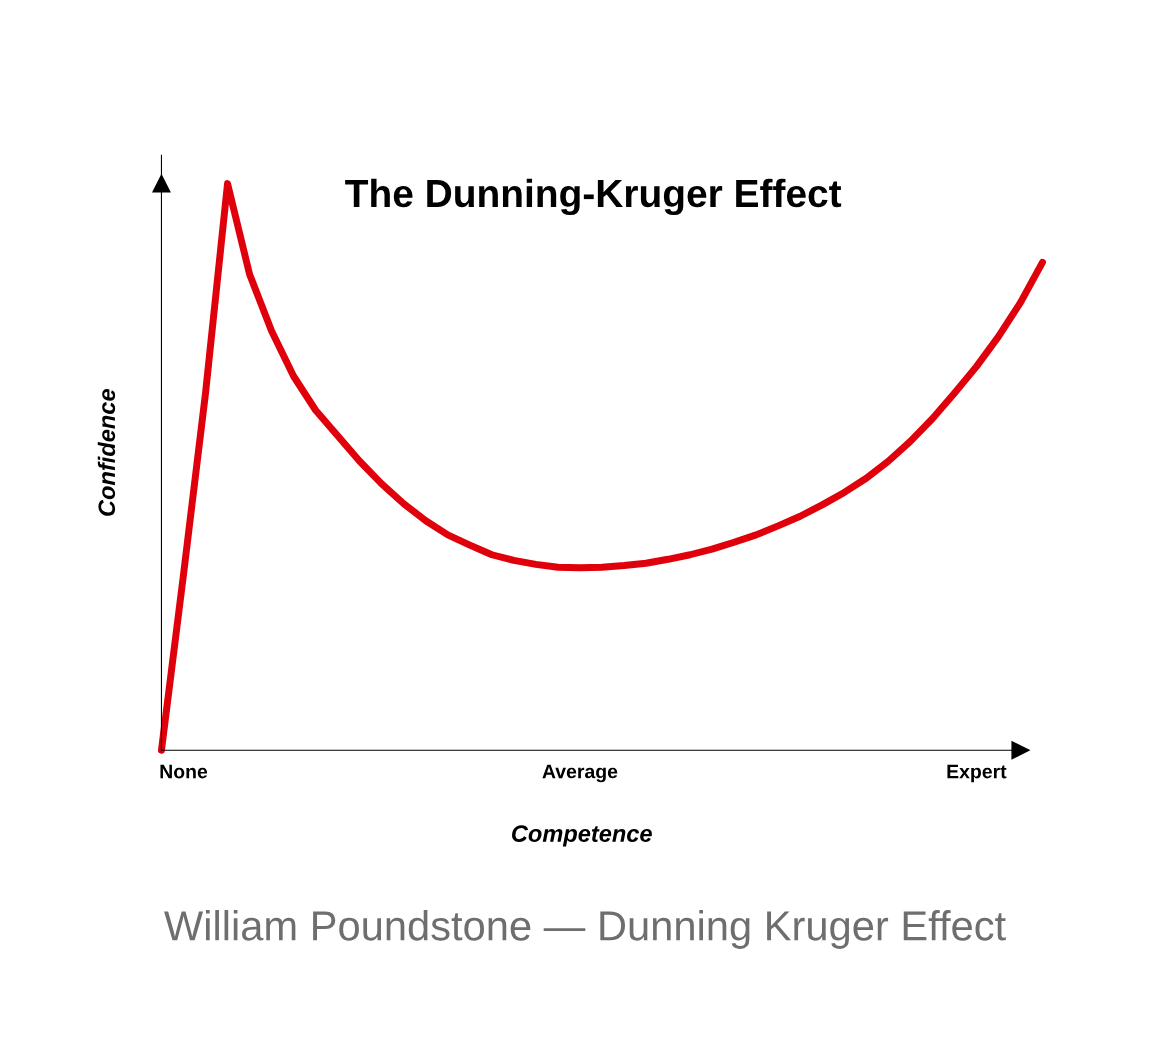  I want to click on text: William Poundstone — Dunning Kruger Effect, so click(585, 929).